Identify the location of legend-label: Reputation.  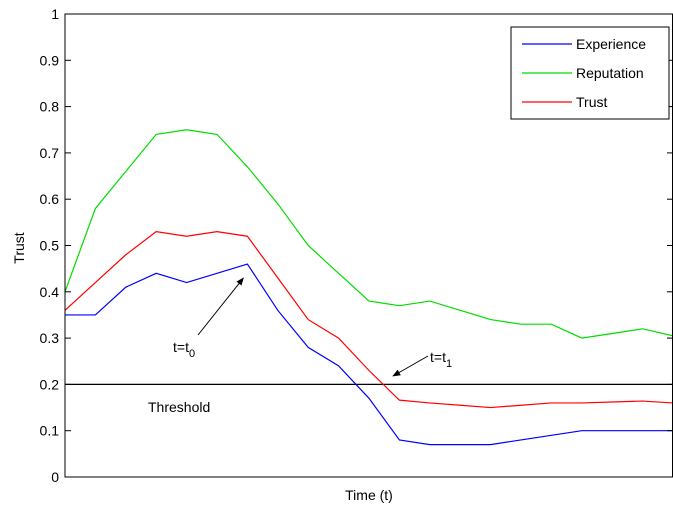
(610, 73).